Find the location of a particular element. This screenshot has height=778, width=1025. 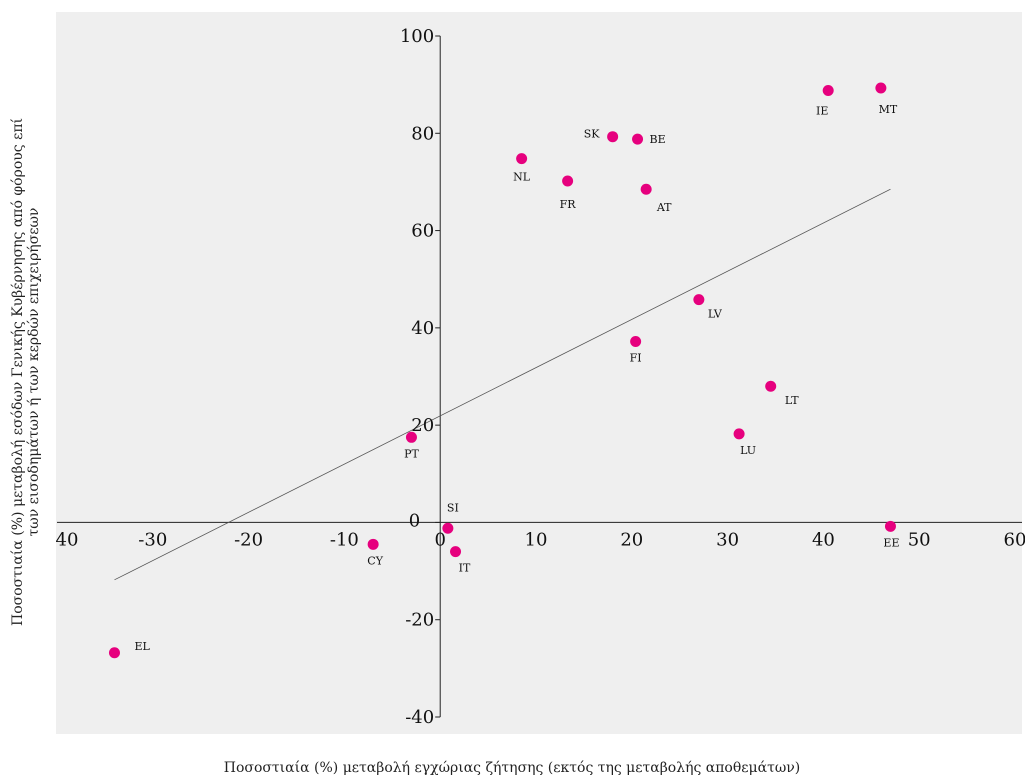

x-tick-label: 0 is located at coordinates (439, 539).